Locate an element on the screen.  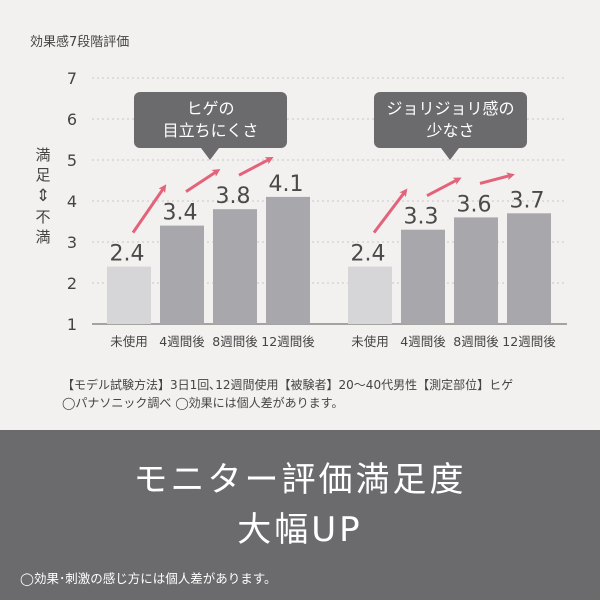
y-axis-label-top: 満足 is located at coordinates (43, 165).